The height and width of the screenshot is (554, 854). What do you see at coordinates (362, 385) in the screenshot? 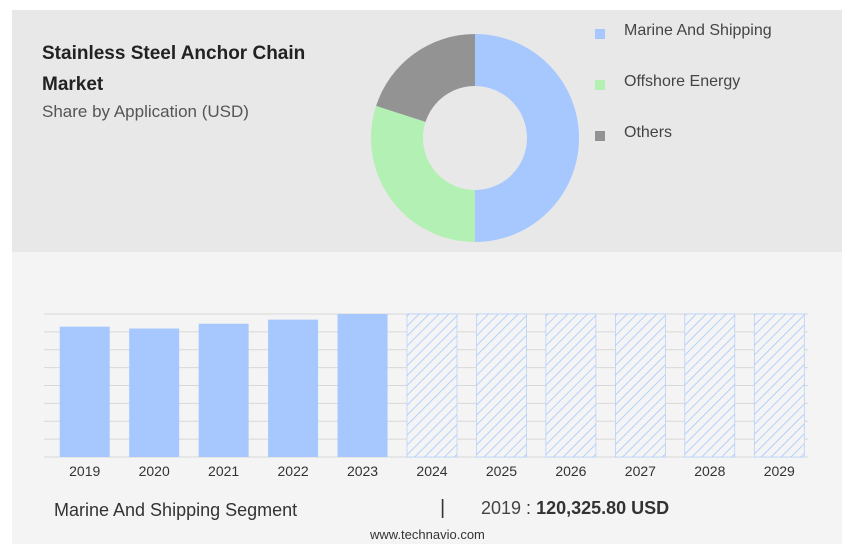
I see `bar-2023` at bounding box center [362, 385].